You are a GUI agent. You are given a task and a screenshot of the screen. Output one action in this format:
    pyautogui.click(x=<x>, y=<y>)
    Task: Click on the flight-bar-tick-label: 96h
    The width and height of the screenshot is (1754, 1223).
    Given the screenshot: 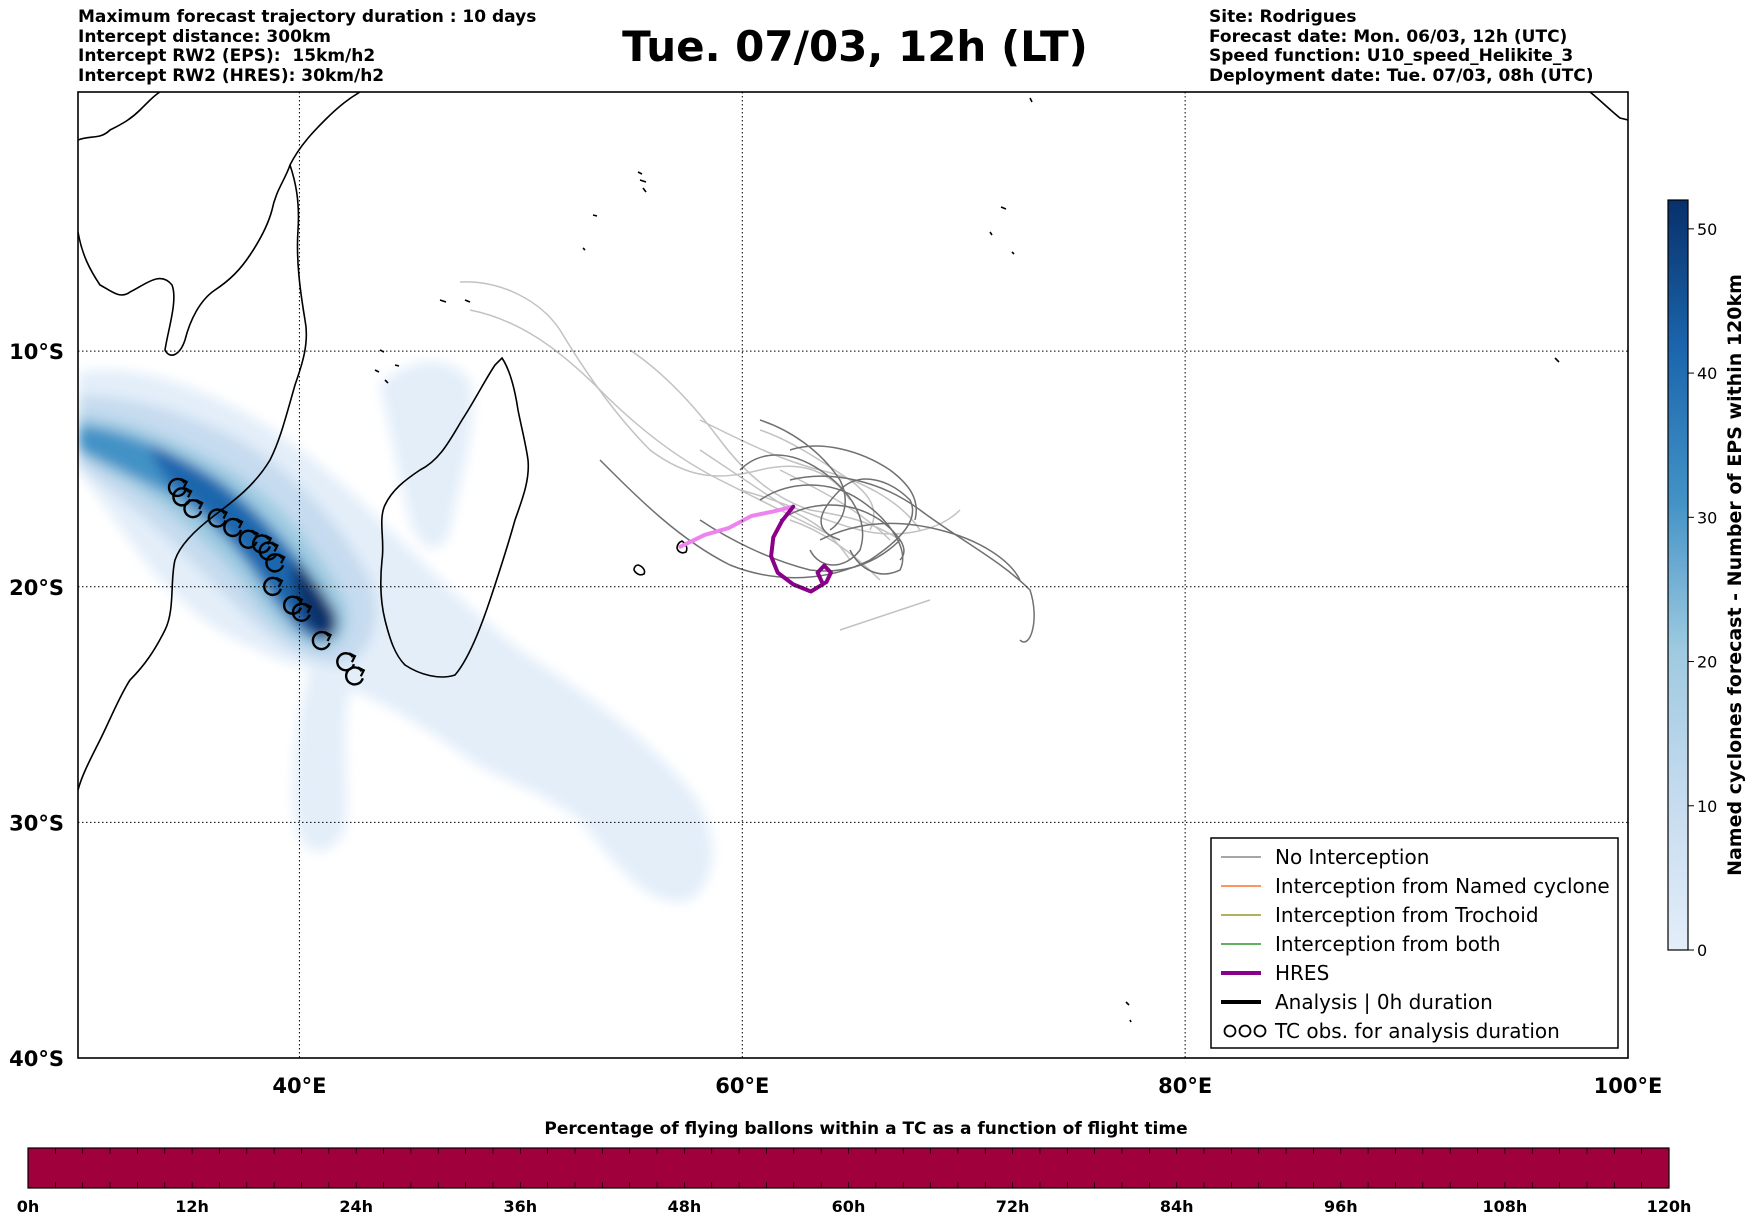 What is the action you would take?
    pyautogui.click(x=1341, y=1206)
    